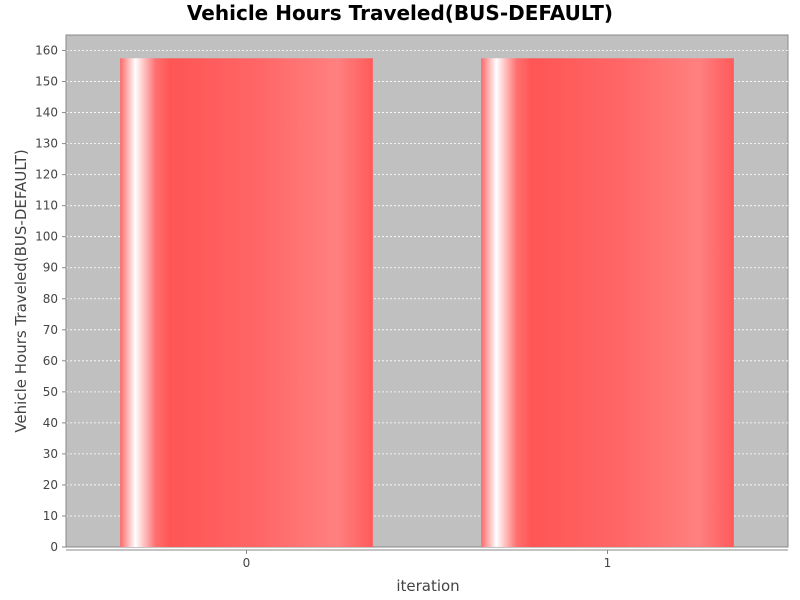 The image size is (800, 600). What do you see at coordinates (46, 144) in the screenshot?
I see `y-tick-label: 130` at bounding box center [46, 144].